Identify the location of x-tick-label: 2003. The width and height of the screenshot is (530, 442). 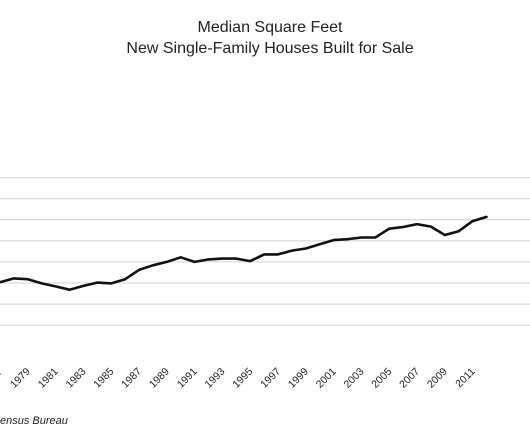
(354, 378).